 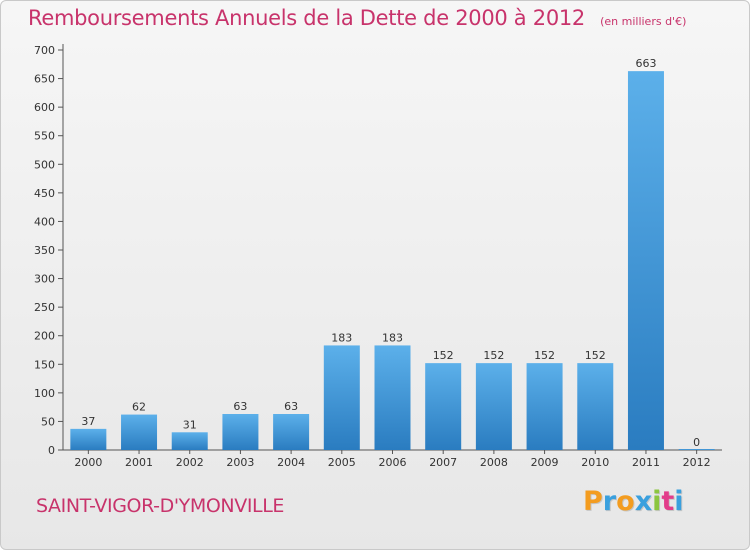 What do you see at coordinates (291, 432) in the screenshot?
I see `bar-2004` at bounding box center [291, 432].